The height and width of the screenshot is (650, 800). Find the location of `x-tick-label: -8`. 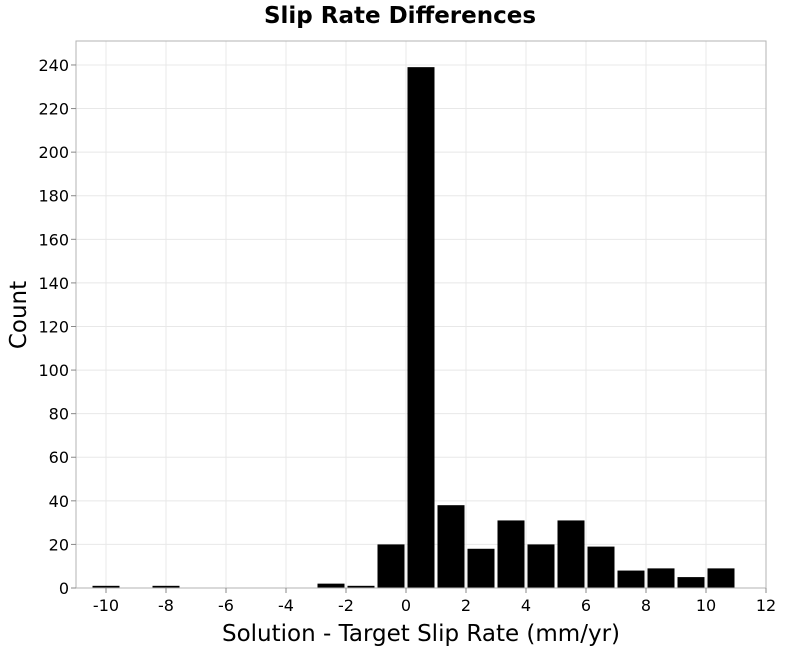

x-tick-label: -8 is located at coordinates (166, 605).